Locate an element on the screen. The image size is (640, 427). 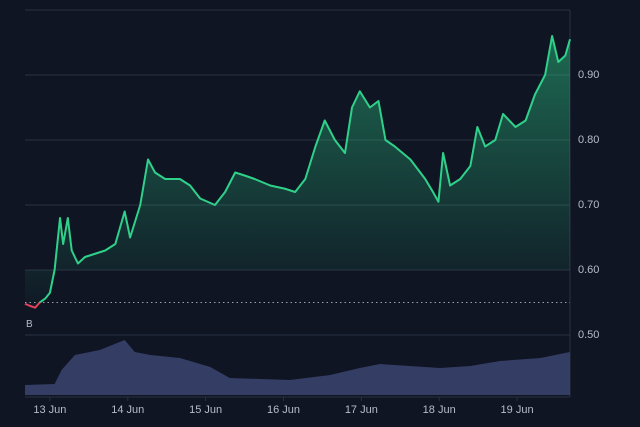
volume-area is located at coordinates (297, 367).